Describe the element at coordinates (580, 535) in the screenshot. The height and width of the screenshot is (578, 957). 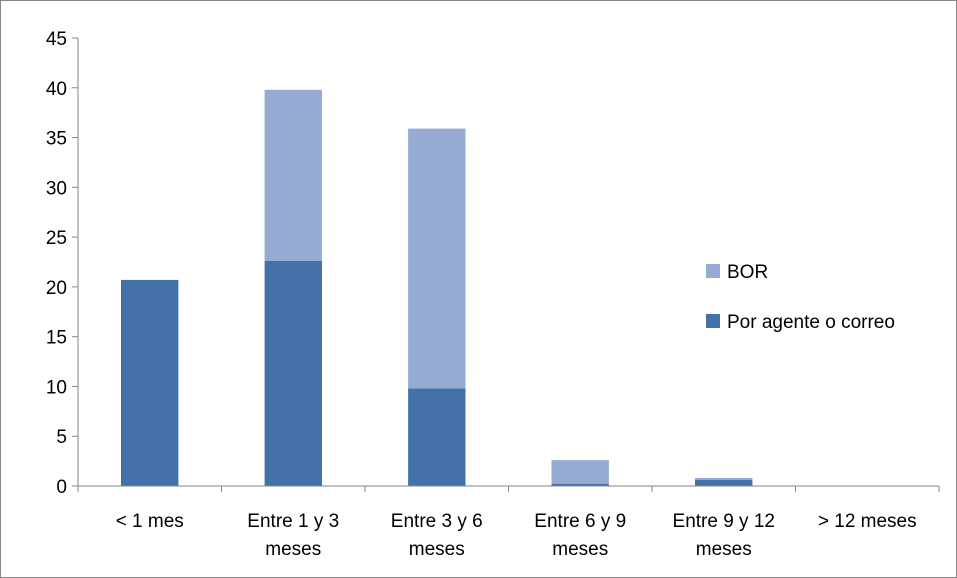
I see `x-category-label: Entre 6 y 9 meses` at that location.